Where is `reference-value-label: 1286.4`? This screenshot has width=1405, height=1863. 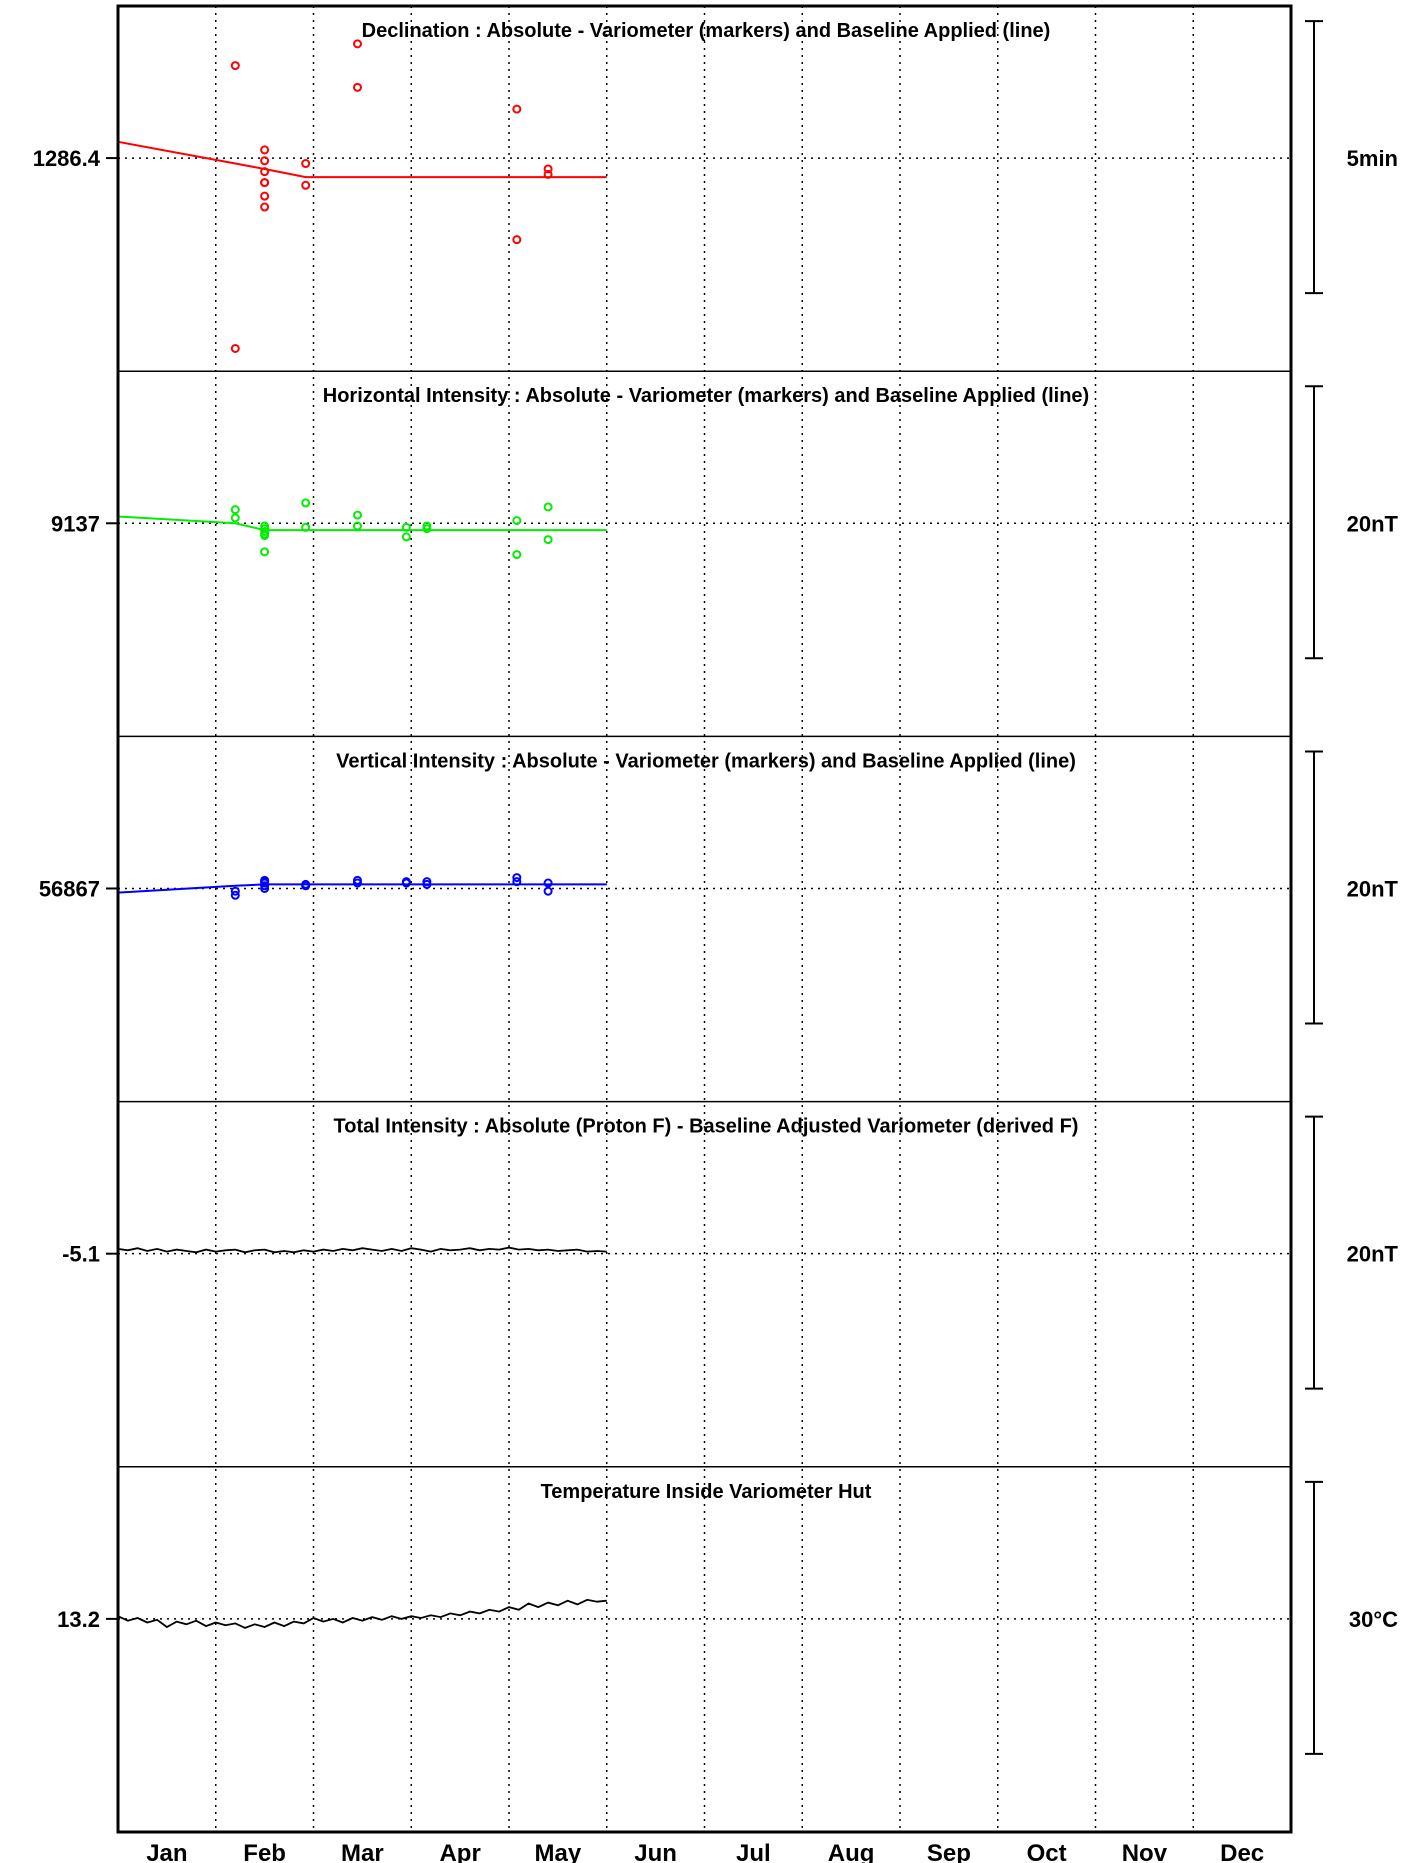
reference-value-label: 1286.4 is located at coordinates (67, 158).